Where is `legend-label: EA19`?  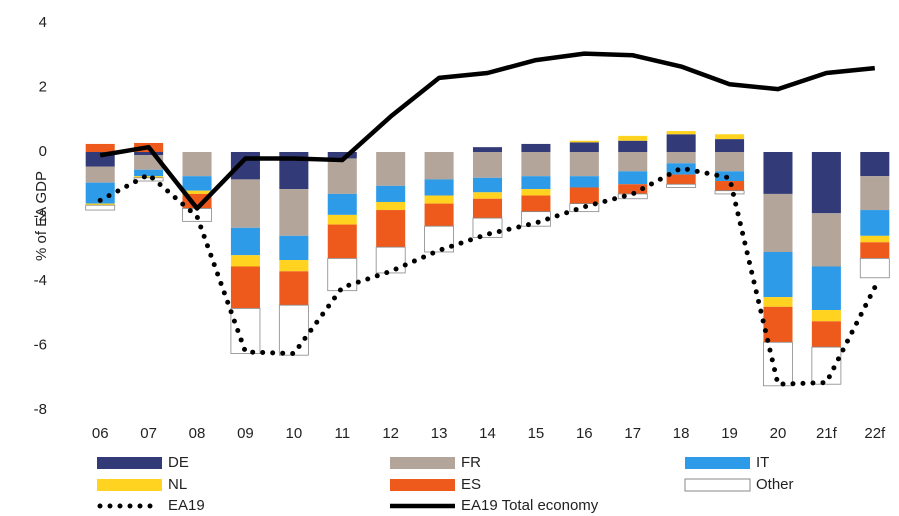 legend-label: EA19 is located at coordinates (186, 505).